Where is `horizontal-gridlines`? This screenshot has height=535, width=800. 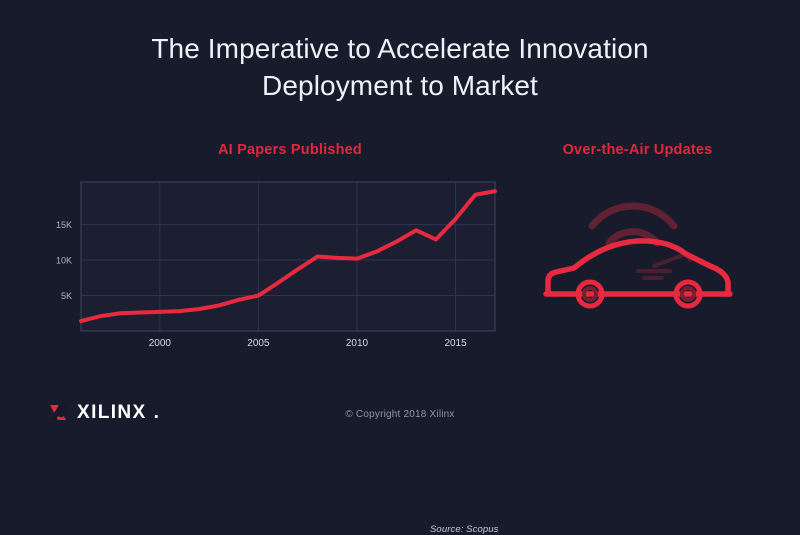 horizontal-gridlines is located at coordinates (288, 260).